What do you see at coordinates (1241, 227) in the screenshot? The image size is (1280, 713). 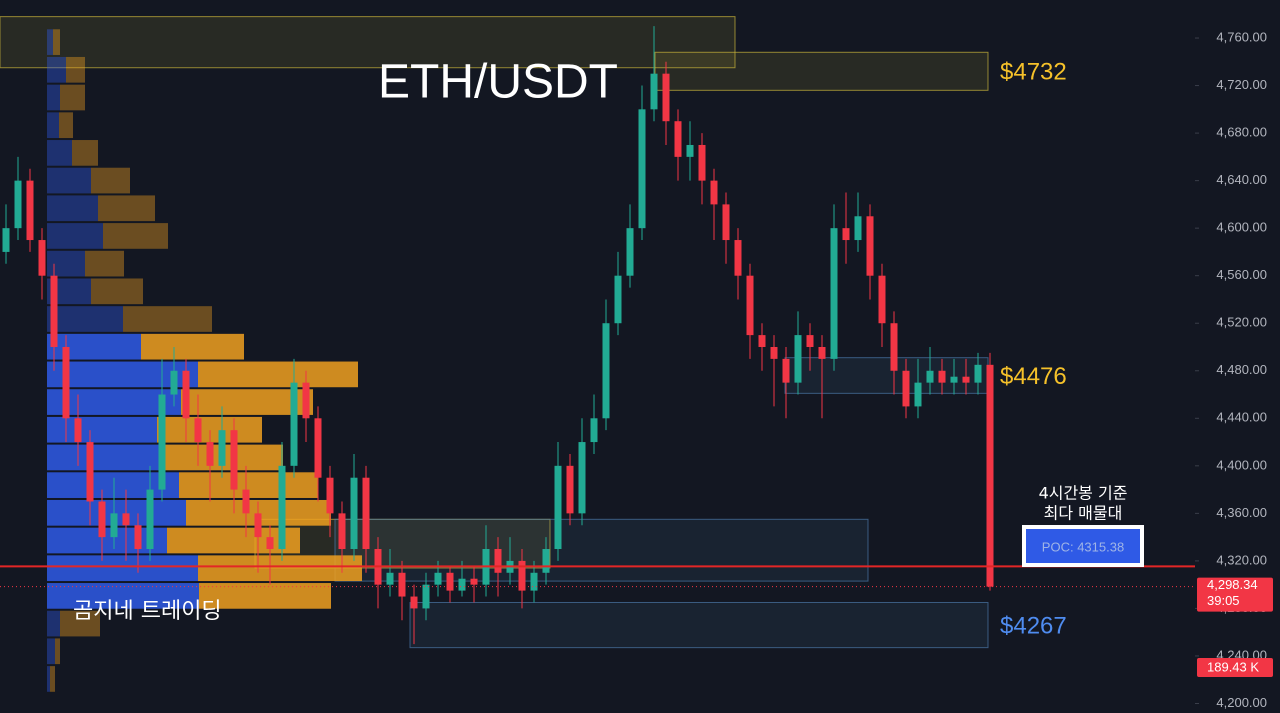 I see `y-tick-label: 4,600.00` at bounding box center [1241, 227].